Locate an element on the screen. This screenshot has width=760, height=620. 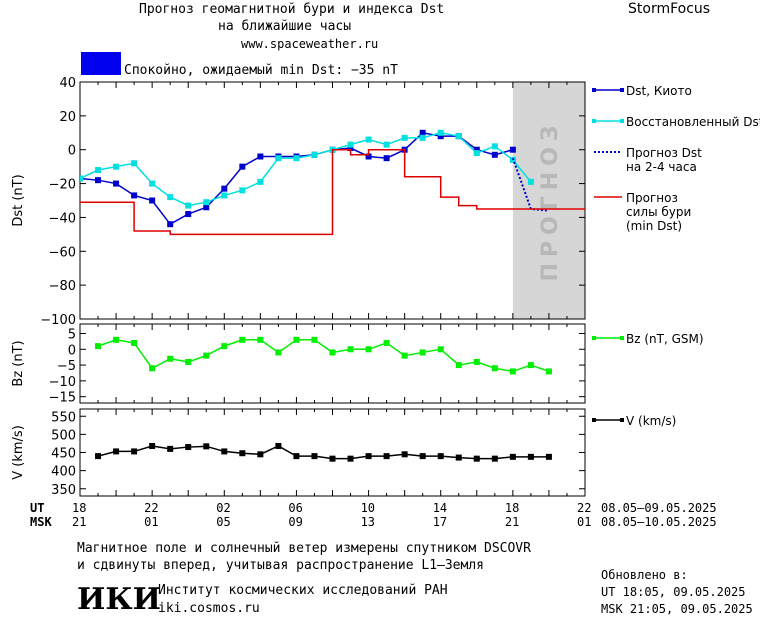
y-tick-label: 450 is located at coordinates (63, 454).